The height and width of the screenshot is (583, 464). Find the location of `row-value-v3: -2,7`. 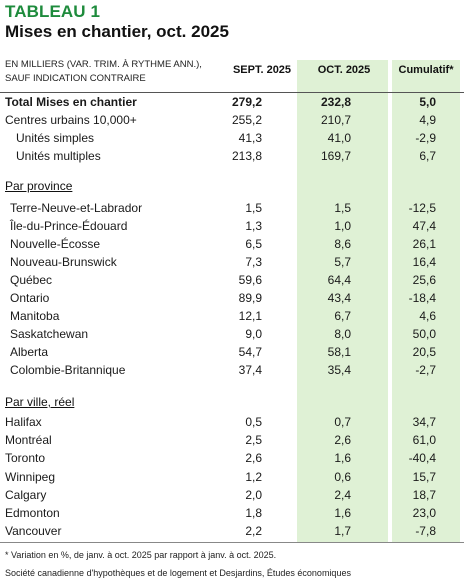

row-value-v3: -2,7 is located at coordinates (425, 370).